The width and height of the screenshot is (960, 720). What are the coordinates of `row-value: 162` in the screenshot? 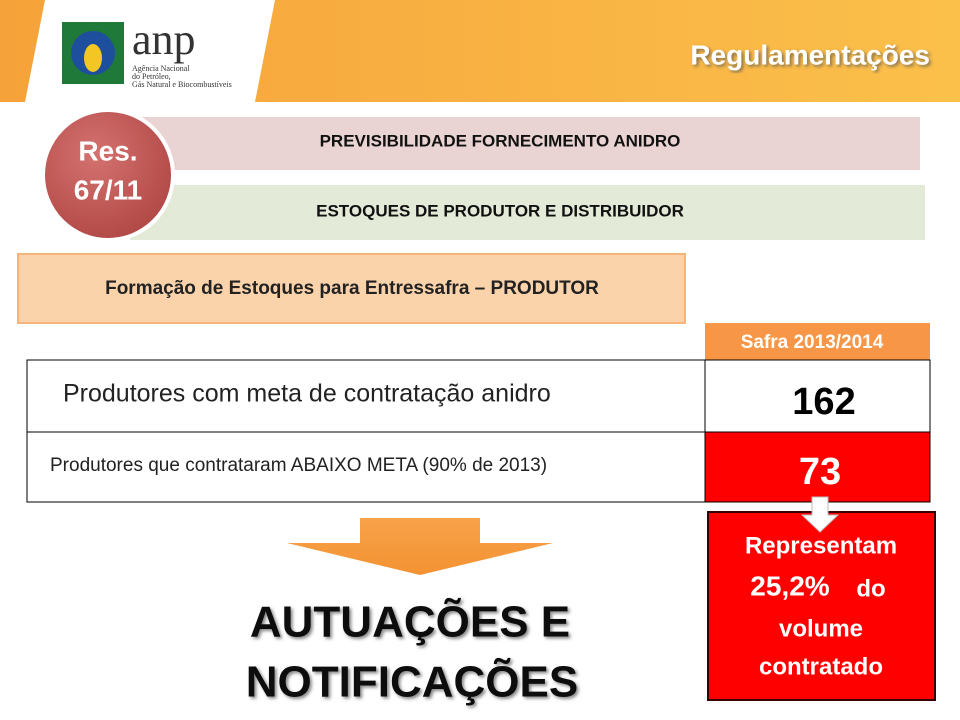 It's located at (823, 402).